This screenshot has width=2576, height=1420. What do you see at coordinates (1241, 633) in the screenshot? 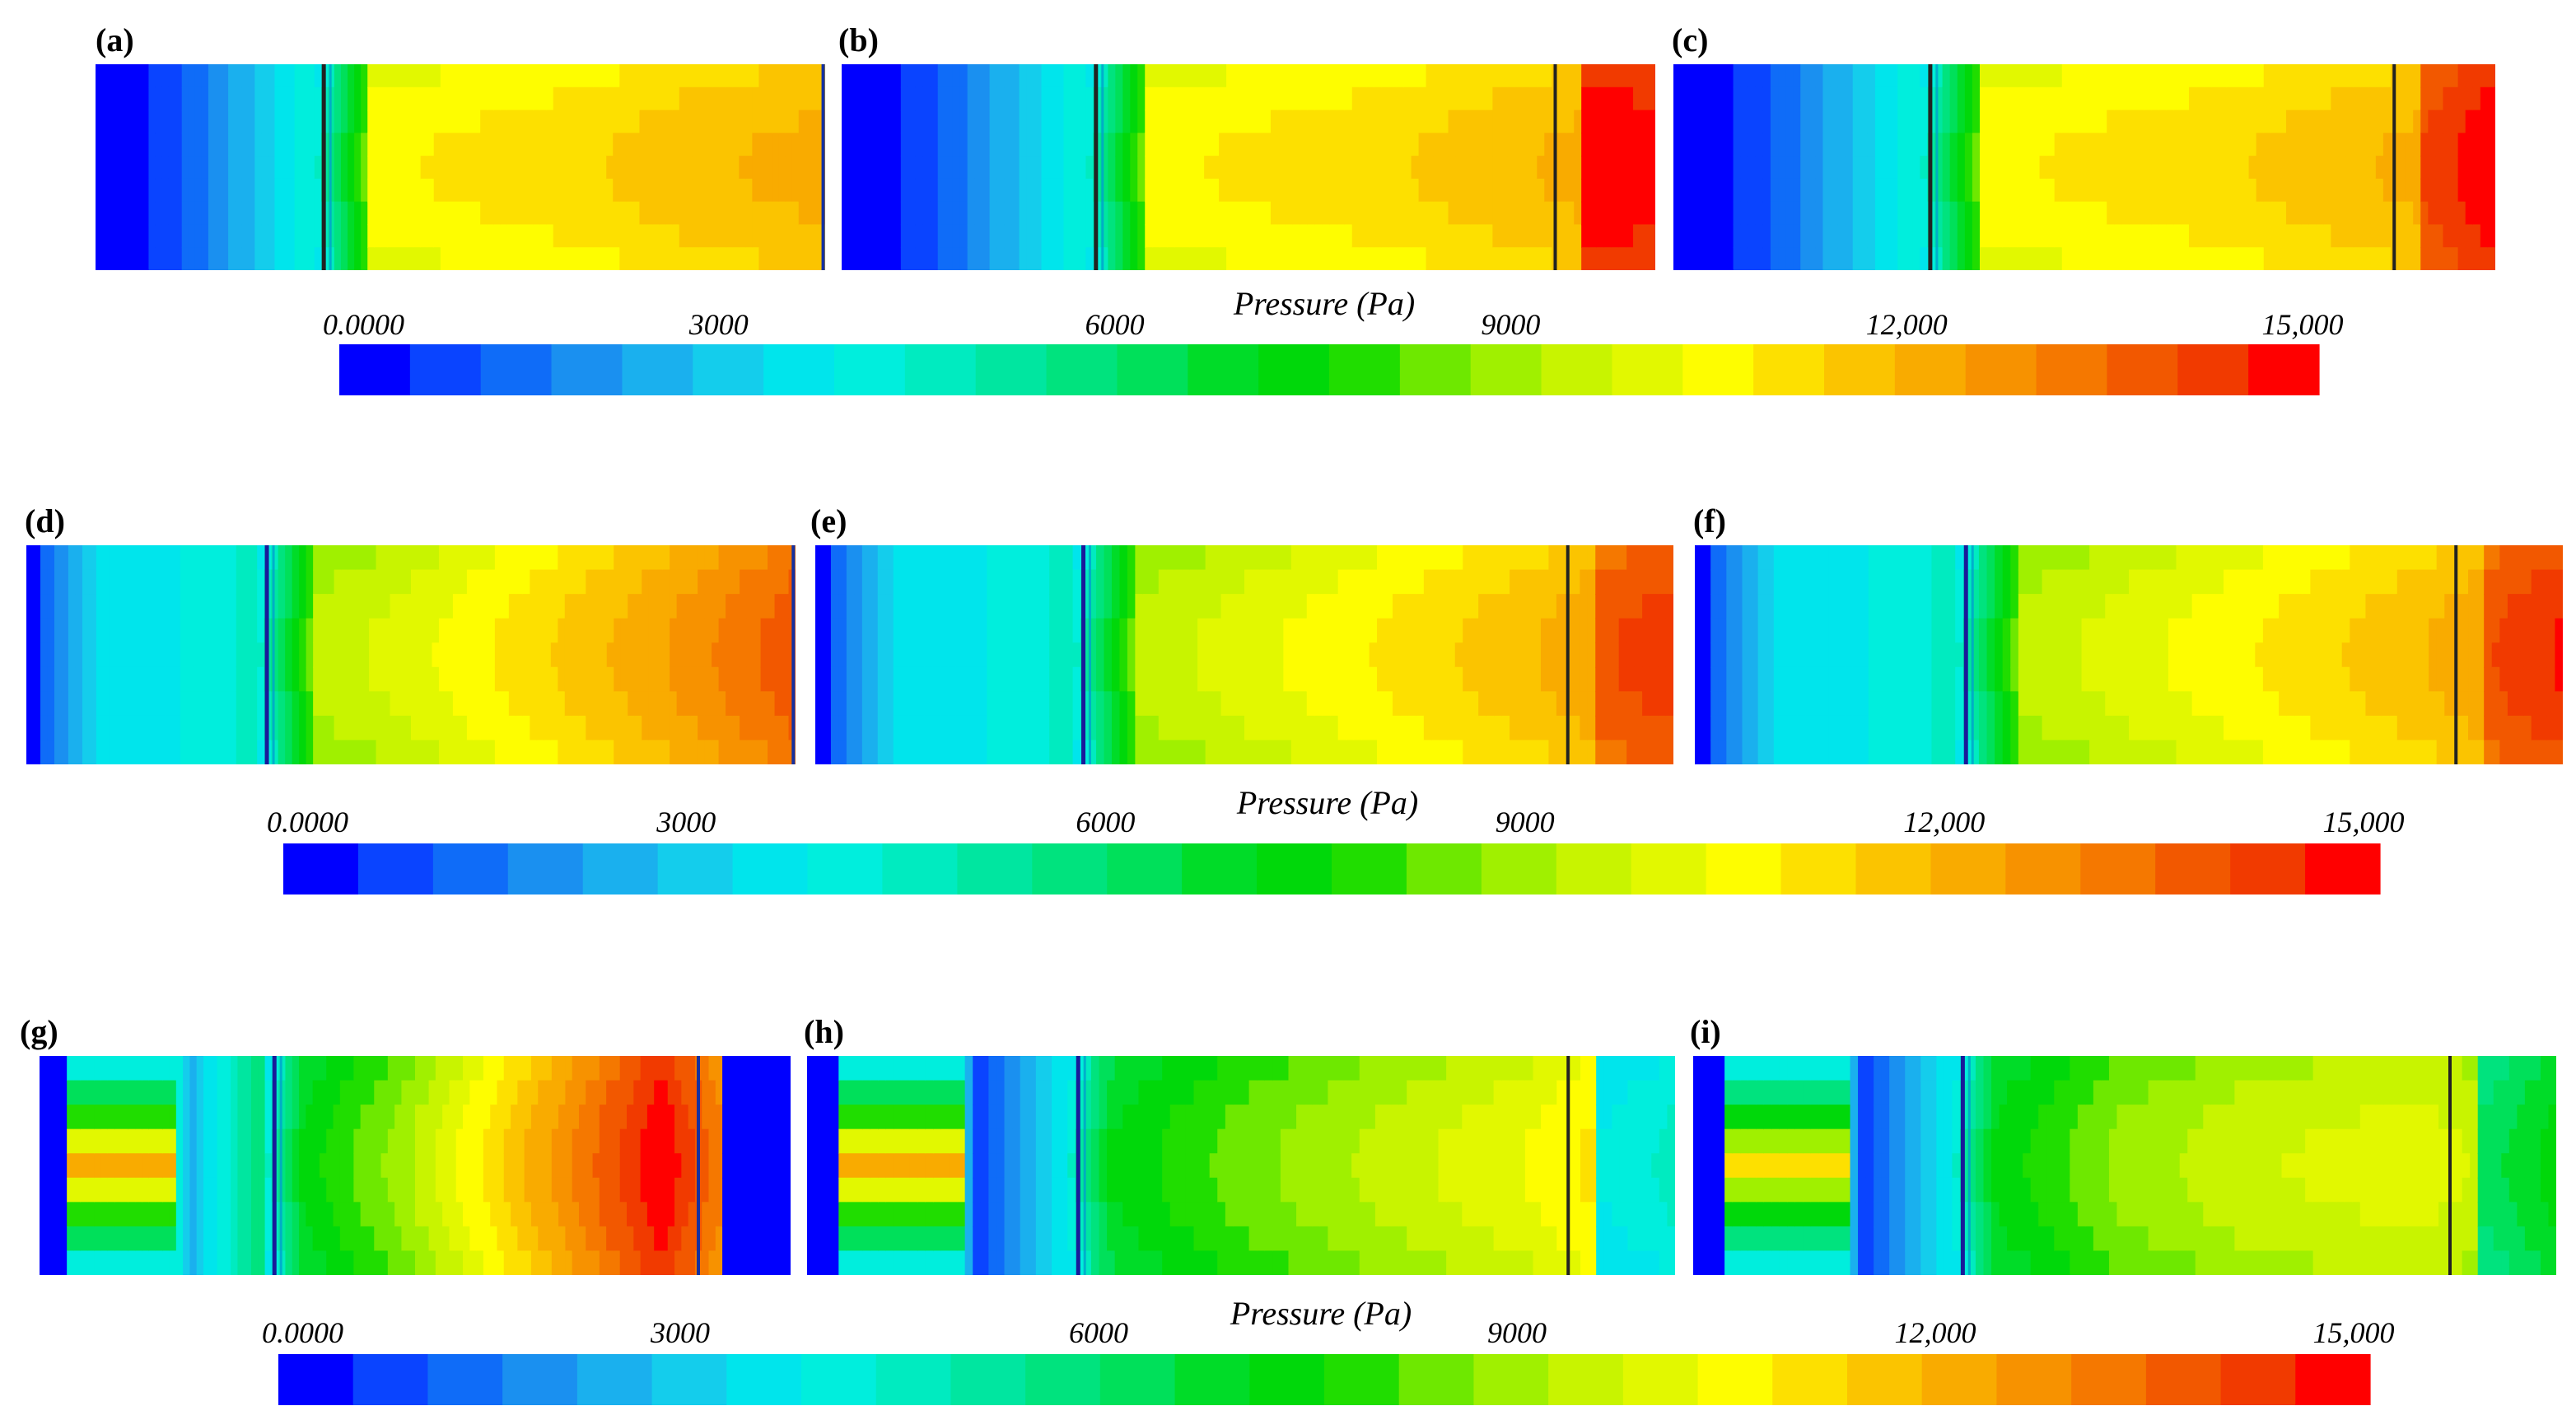
I see `contour-panel: (e)` at bounding box center [1241, 633].